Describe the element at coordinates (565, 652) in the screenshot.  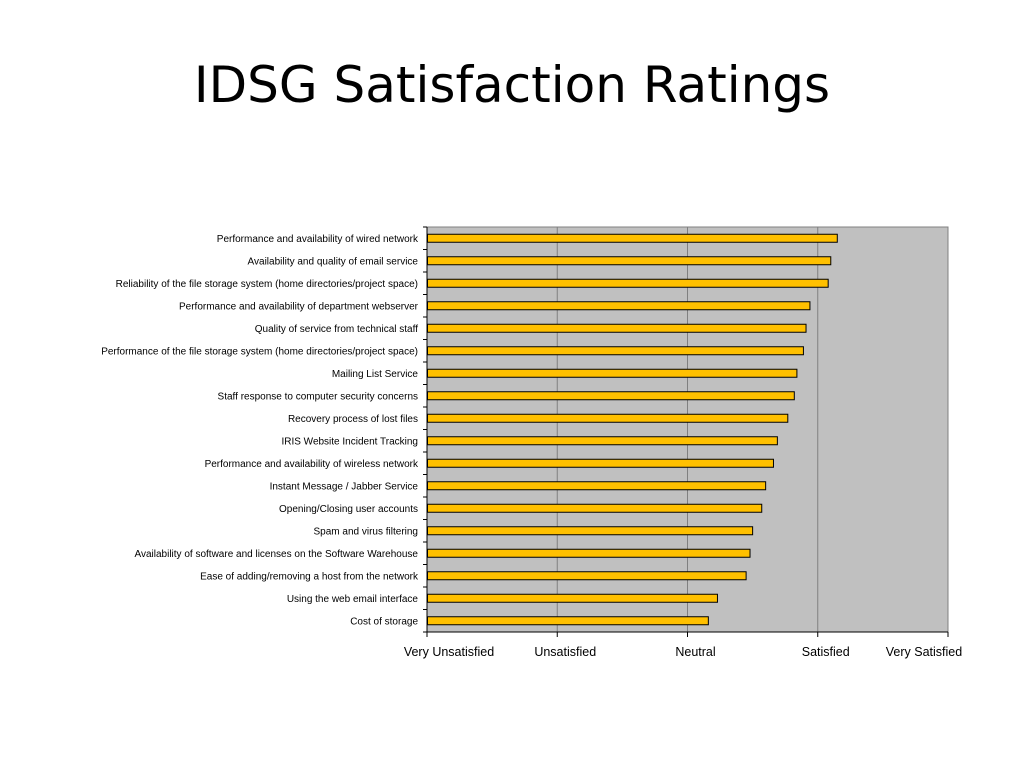
I see `x-tick-label: Unsatisfied` at that location.